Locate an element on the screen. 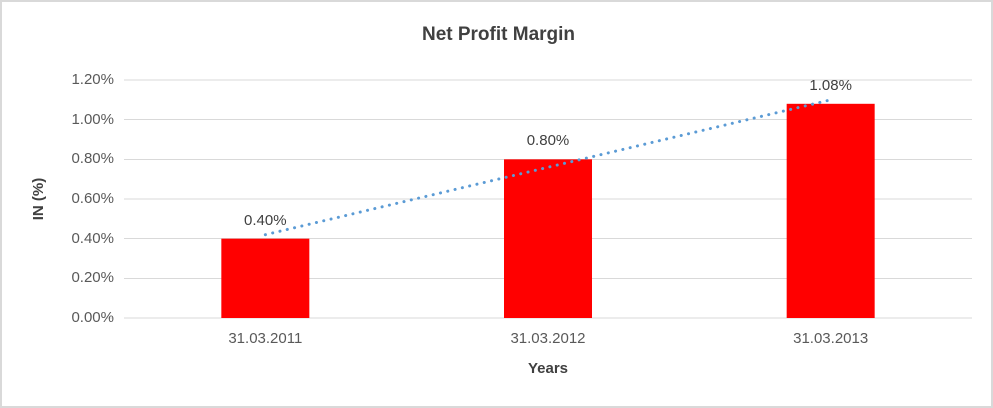 The height and width of the screenshot is (408, 993). y-tick-label: 1.20% is located at coordinates (92, 79).